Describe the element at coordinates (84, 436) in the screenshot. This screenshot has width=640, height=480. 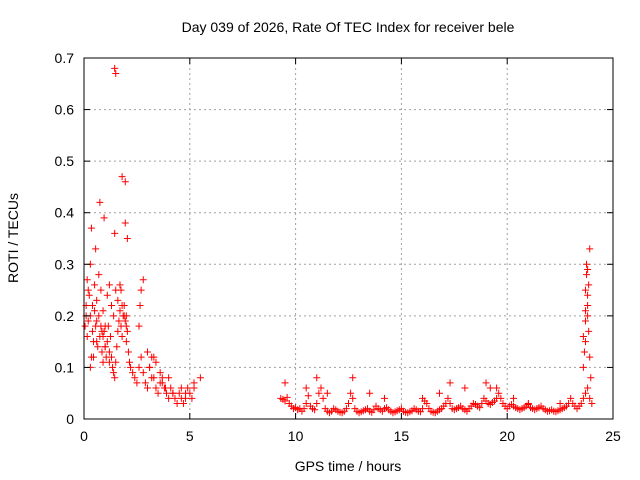
I see `x-tick-label: 0` at that location.